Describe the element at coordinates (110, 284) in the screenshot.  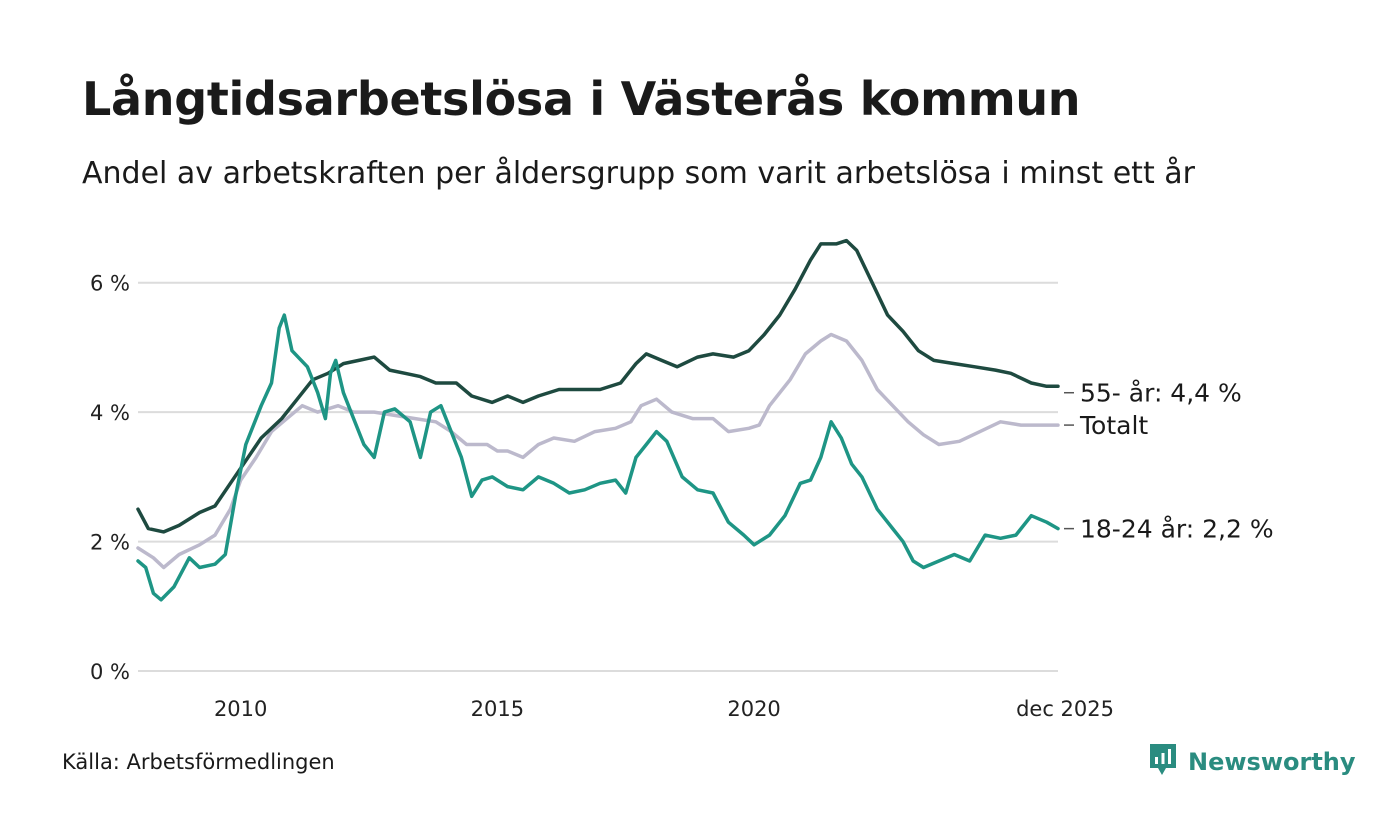
I see `y-tick-label: 6 %` at that location.